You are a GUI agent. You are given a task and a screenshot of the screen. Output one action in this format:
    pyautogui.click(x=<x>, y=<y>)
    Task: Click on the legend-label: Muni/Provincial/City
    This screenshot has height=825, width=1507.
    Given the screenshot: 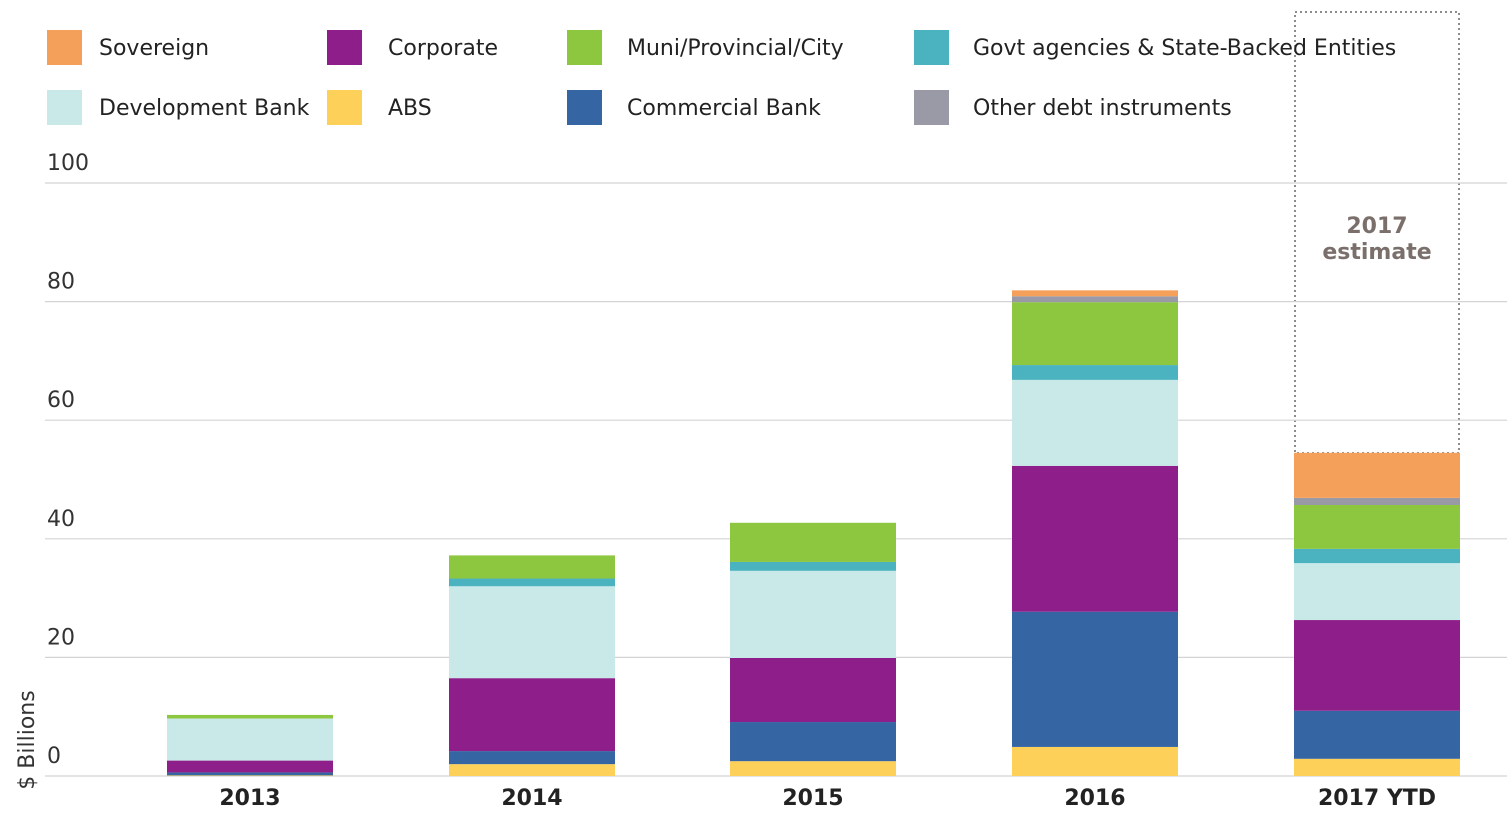 What is the action you would take?
    pyautogui.click(x=735, y=48)
    